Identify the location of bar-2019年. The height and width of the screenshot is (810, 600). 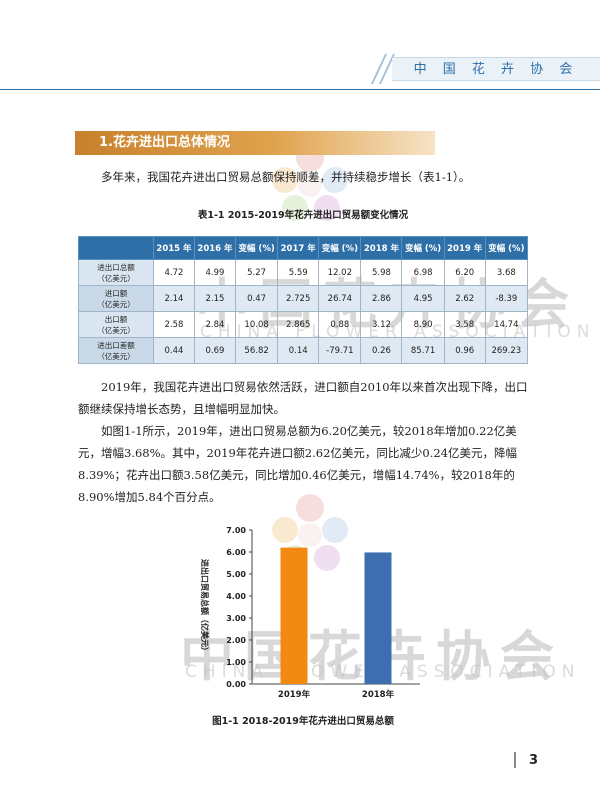
(294, 615).